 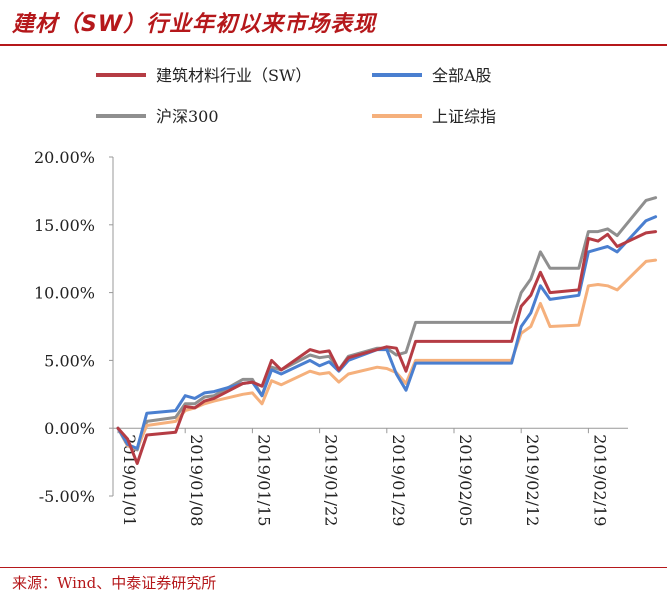 What do you see at coordinates (333, 567) in the screenshot?
I see `source-divider` at bounding box center [333, 567].